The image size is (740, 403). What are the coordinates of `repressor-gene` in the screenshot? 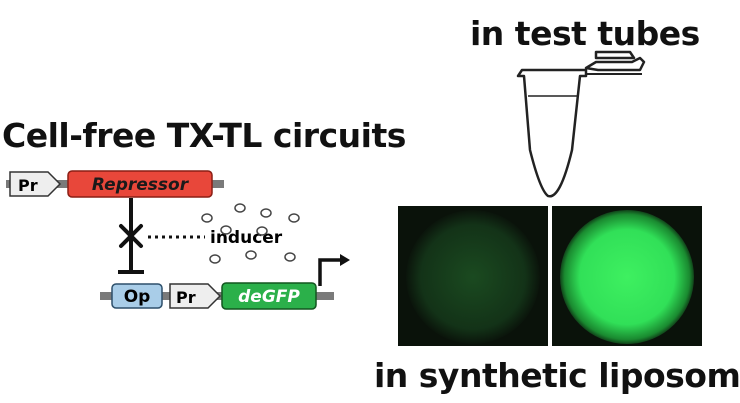 It's located at (140, 184).